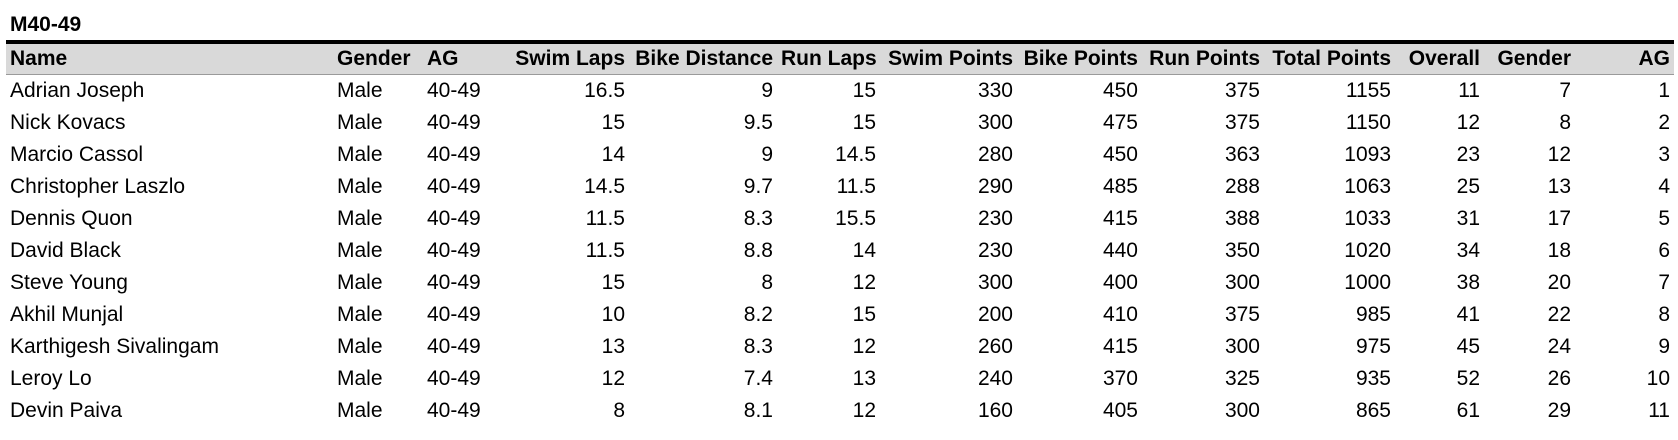 This screenshot has height=440, width=1678. Describe the element at coordinates (374, 58) in the screenshot. I see `column-header-gender: Gender` at that location.